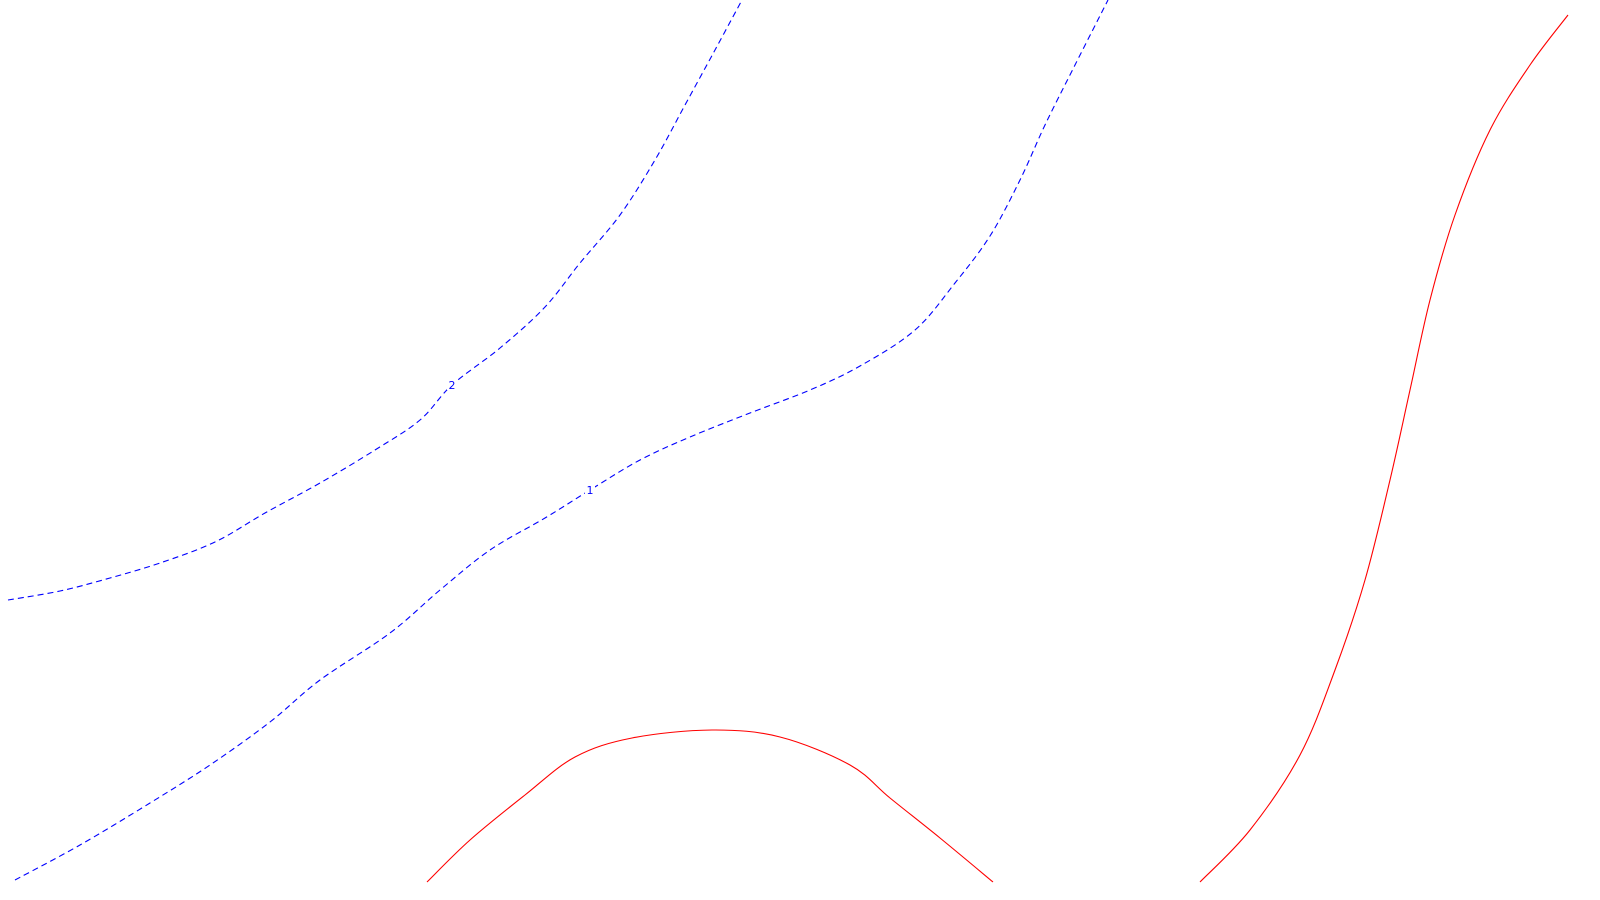 The width and height of the screenshot is (1600, 900). I want to click on contour-label-1-backdrop, so click(590, 489).